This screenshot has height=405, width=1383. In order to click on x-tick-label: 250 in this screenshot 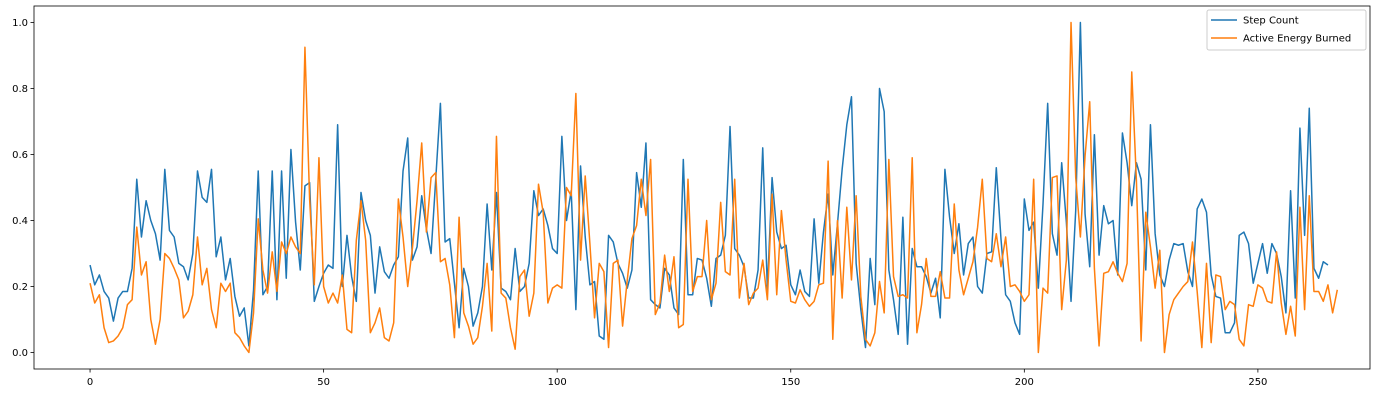, I will do `click(1257, 382)`.